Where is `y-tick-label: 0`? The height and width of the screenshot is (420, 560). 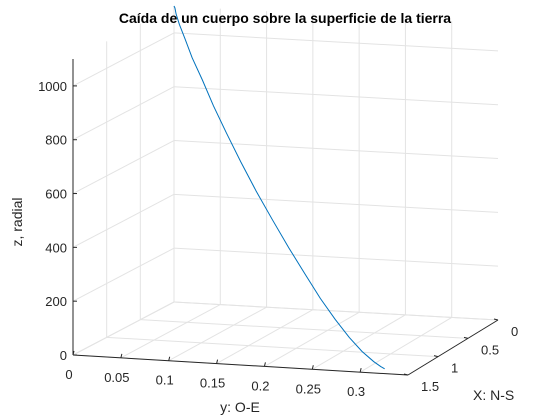
y-tick-label: 0 is located at coordinates (68, 374).